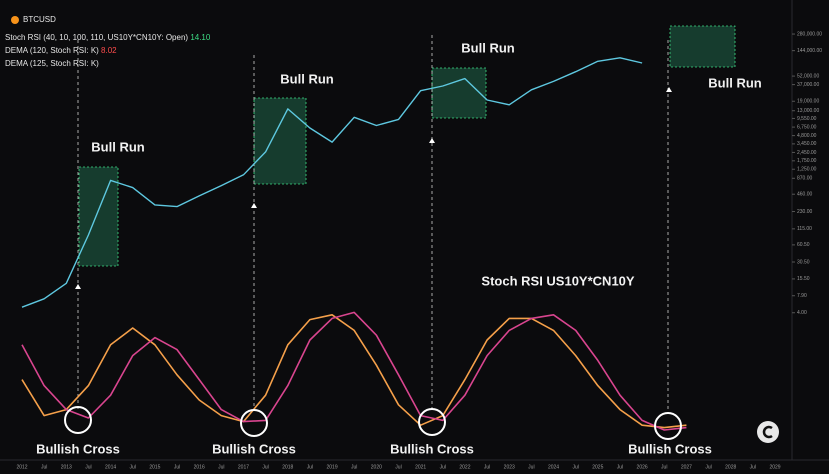 Image resolution: width=829 pixels, height=474 pixels. Describe the element at coordinates (809, 51) in the screenshot. I see `y-tick-label: 144,000.00` at that location.